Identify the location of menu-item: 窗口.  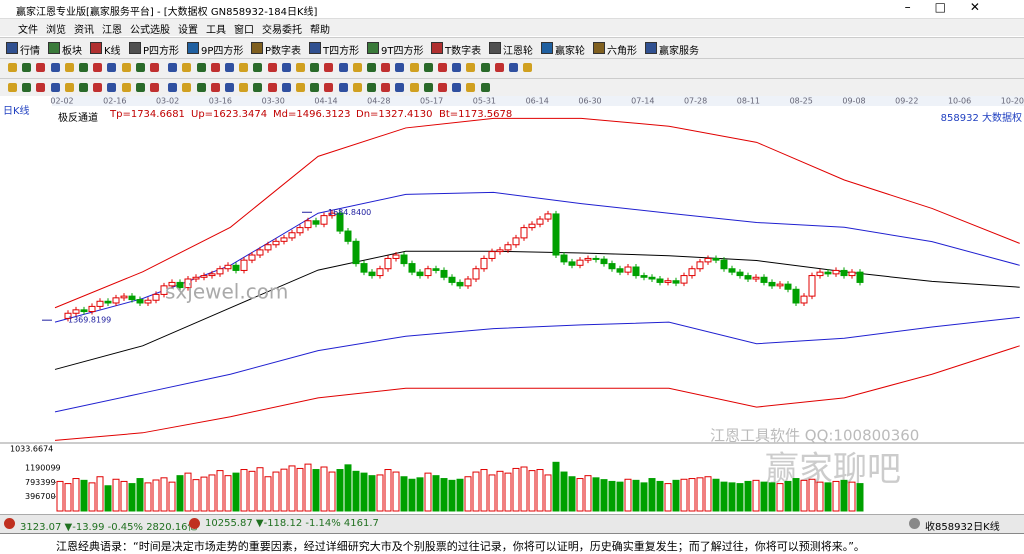
(244, 30).